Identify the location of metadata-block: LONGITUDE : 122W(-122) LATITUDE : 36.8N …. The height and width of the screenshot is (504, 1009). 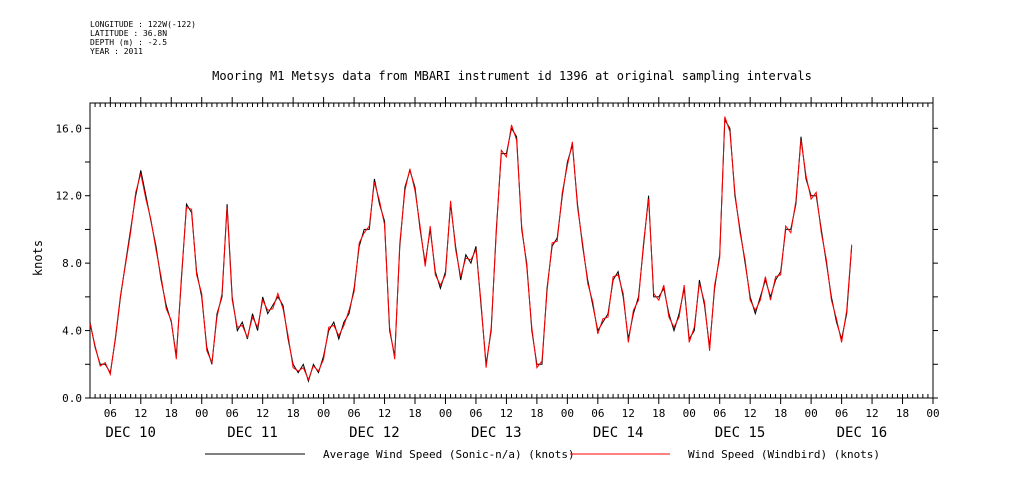
(143, 38).